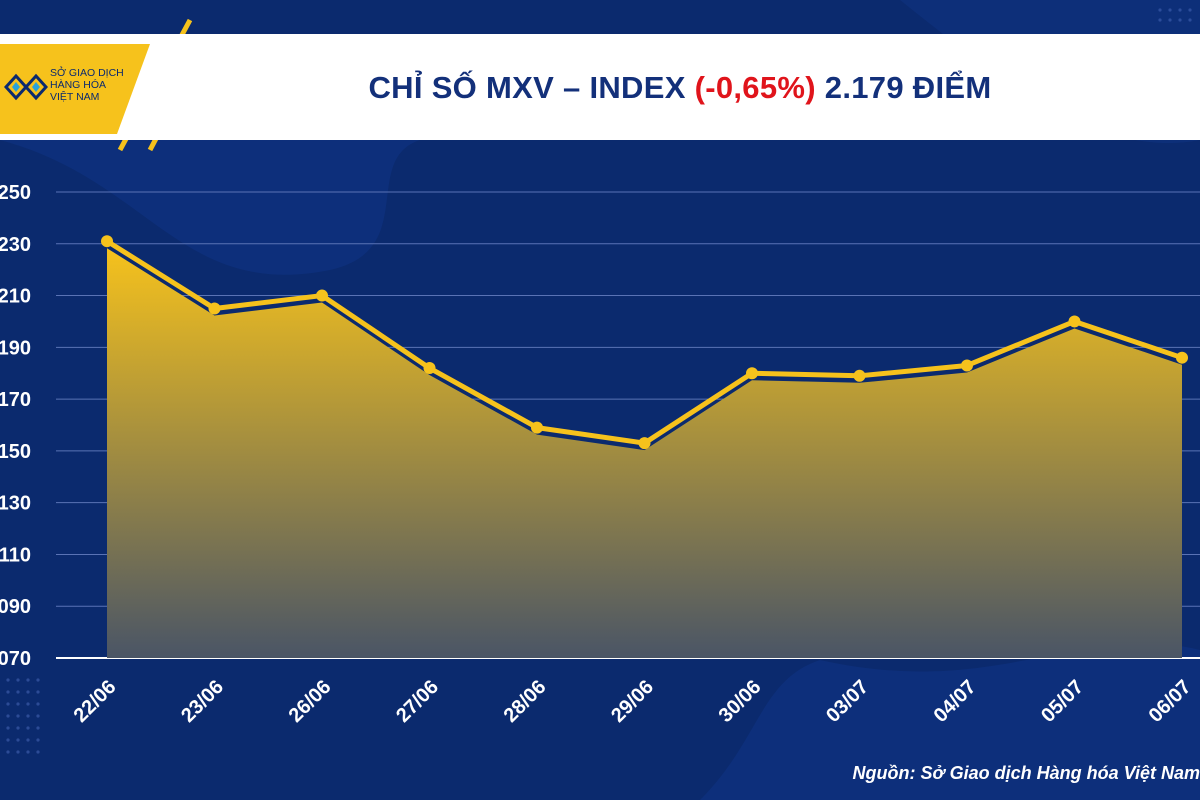  I want to click on x-tick-label: 27/06, so click(417, 701).